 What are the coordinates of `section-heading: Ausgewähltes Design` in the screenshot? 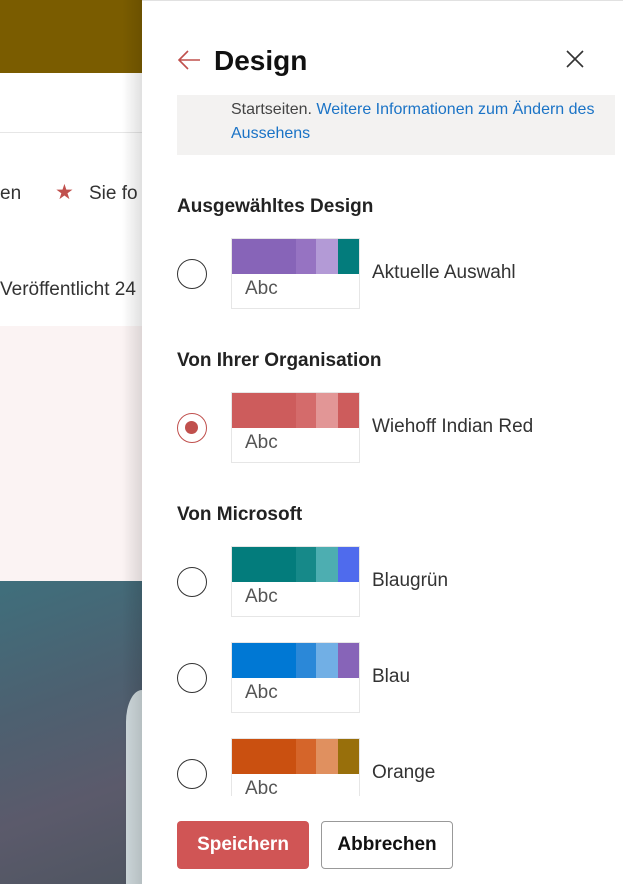 It's located at (275, 206).